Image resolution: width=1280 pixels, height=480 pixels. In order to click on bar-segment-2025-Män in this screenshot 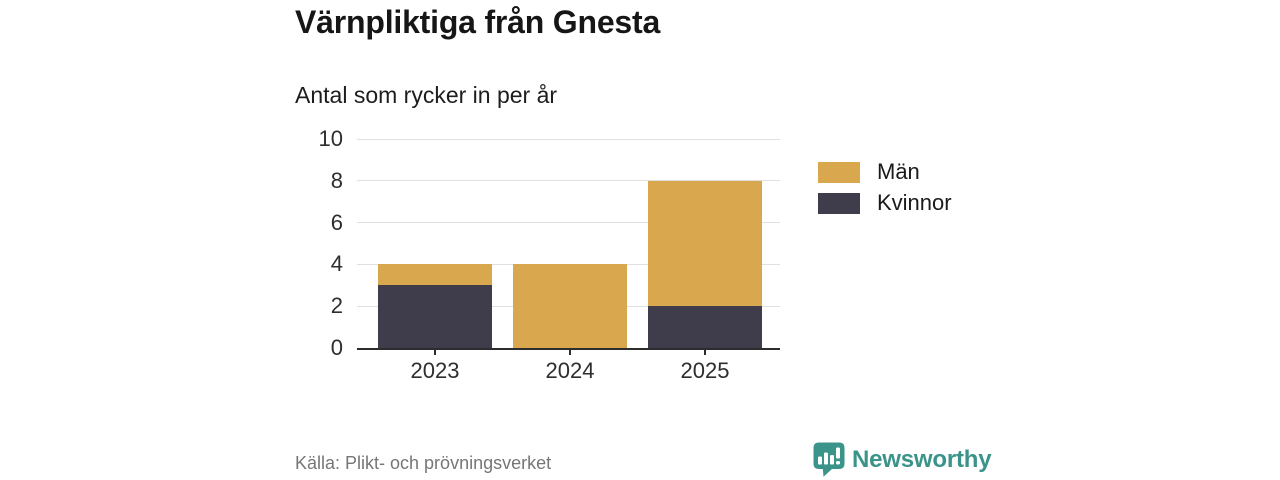, I will do `click(705, 243)`.